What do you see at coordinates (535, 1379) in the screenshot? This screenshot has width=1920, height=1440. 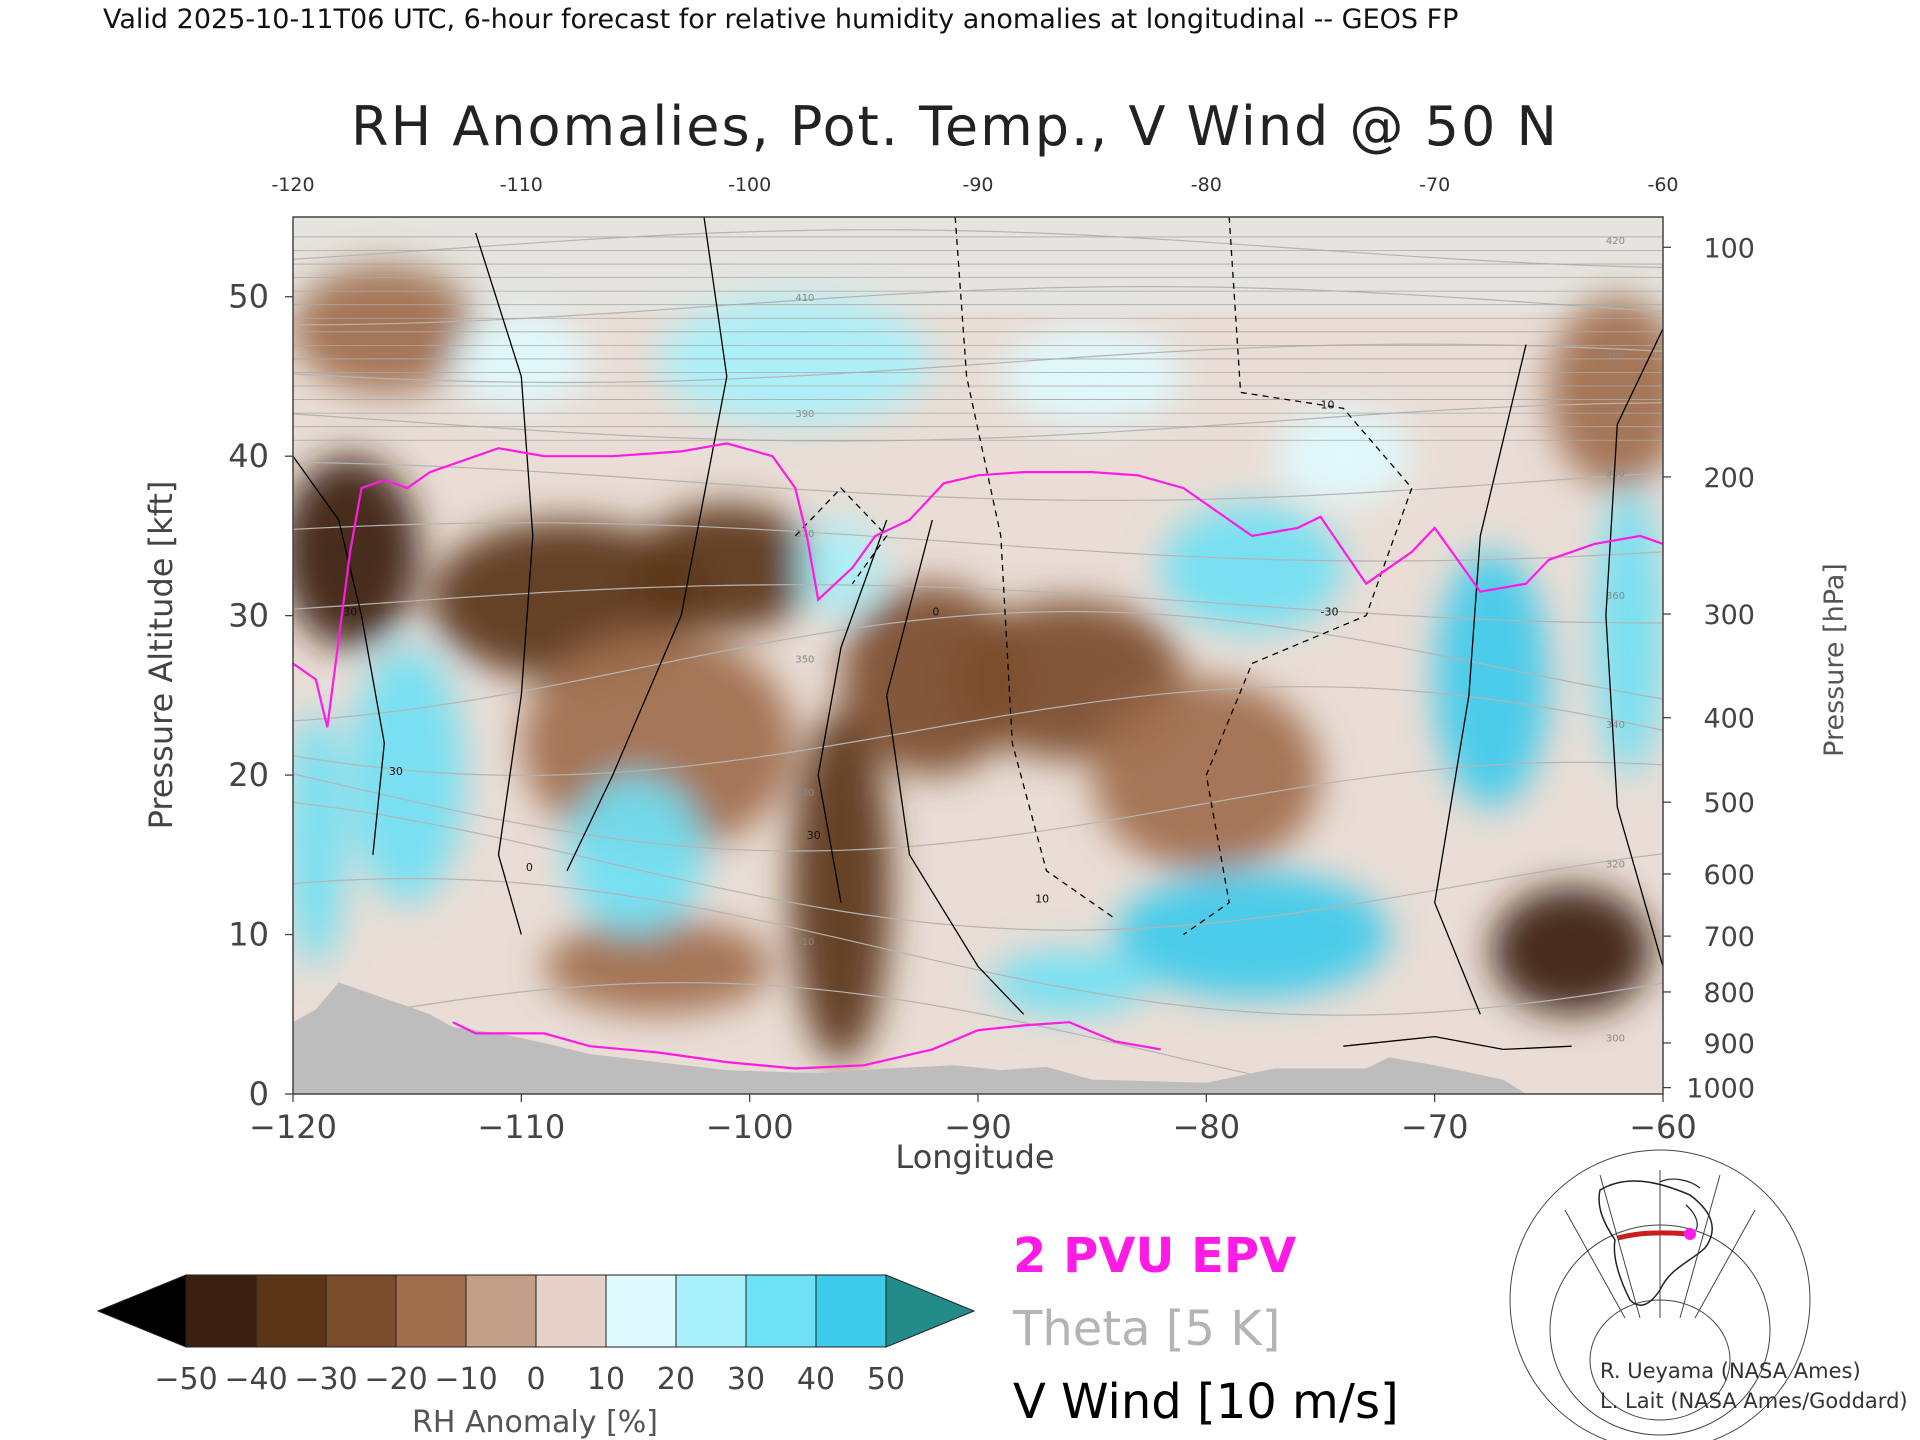 I see `colorbar-tick-label-5: 0` at bounding box center [535, 1379].